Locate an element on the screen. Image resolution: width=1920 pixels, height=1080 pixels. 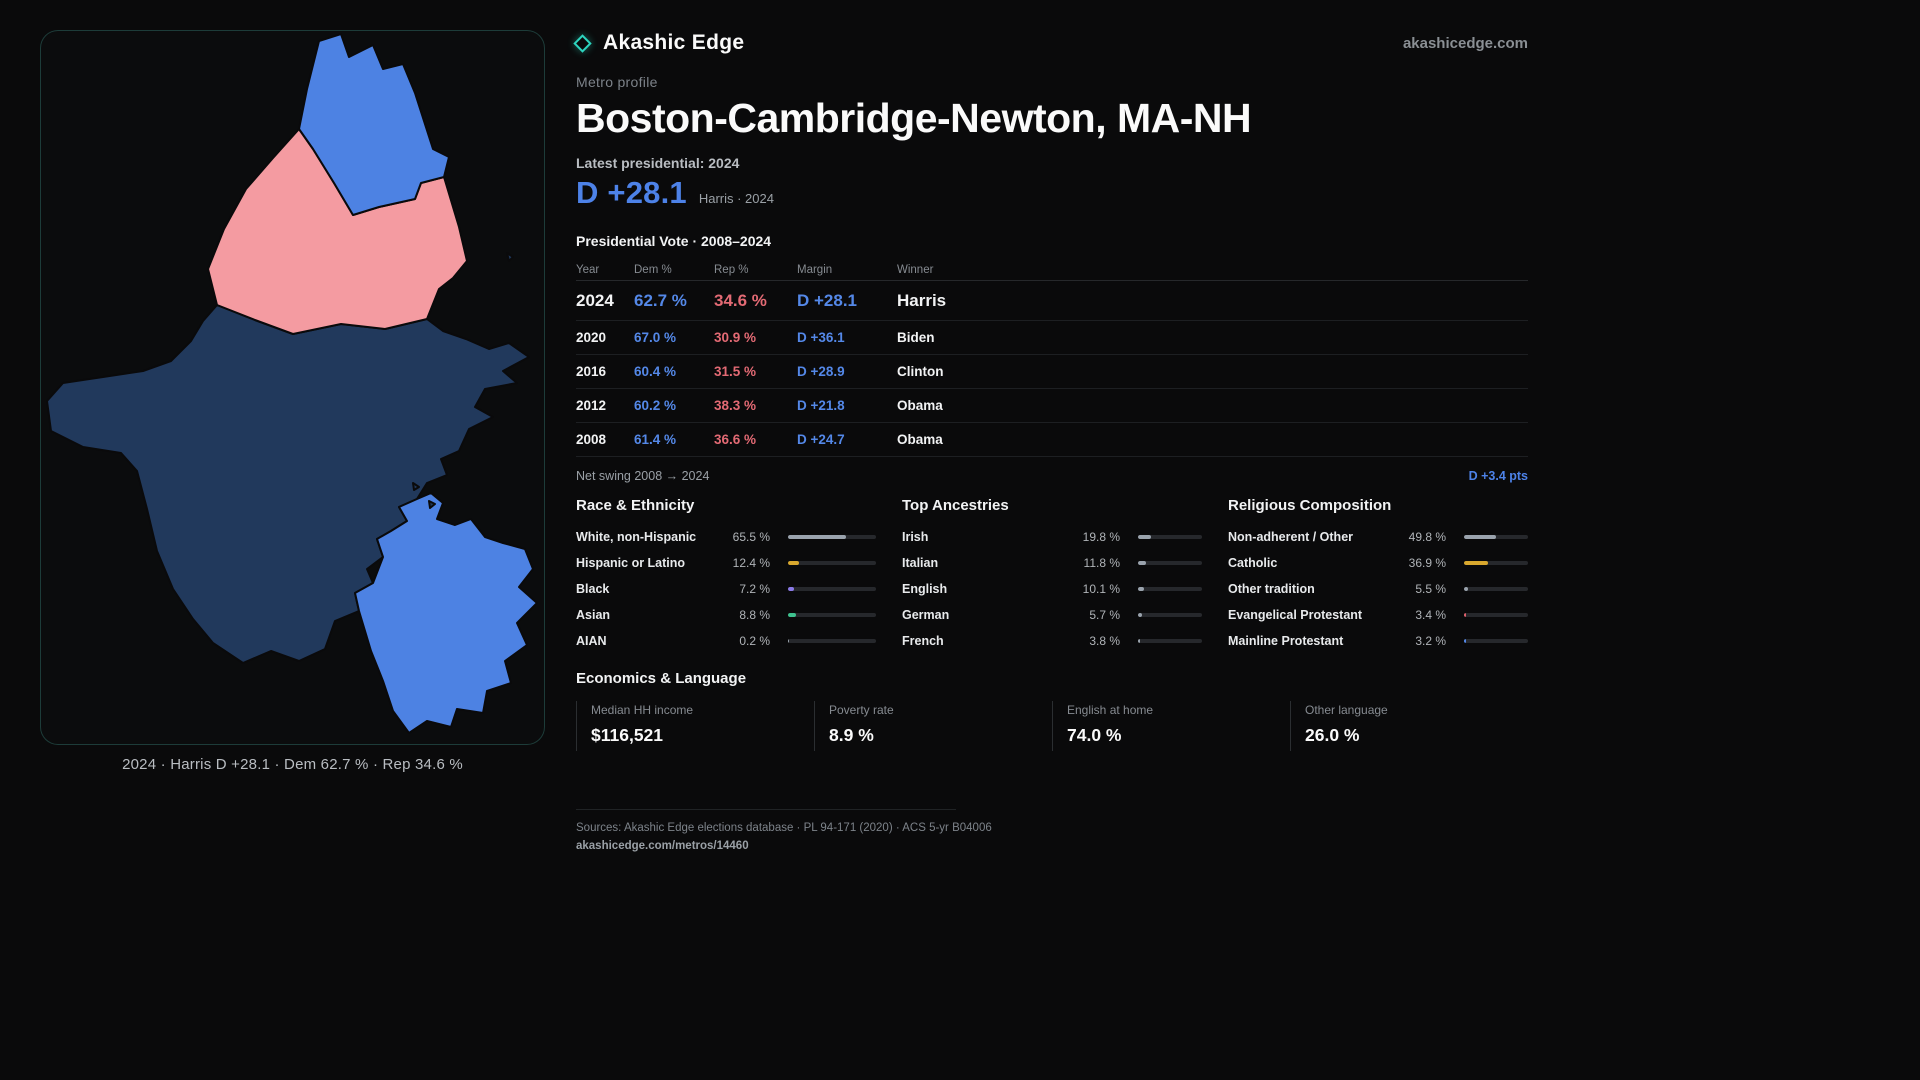
demo-row: German 5.7 % is located at coordinates (1052, 615).